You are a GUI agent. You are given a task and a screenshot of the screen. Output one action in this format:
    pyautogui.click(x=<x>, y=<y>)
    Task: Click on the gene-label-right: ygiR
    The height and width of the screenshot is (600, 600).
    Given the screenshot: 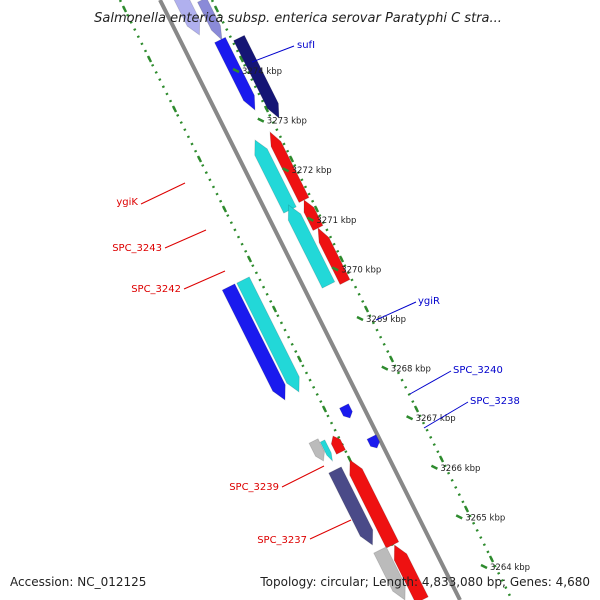 What is the action you would take?
    pyautogui.click(x=429, y=301)
    